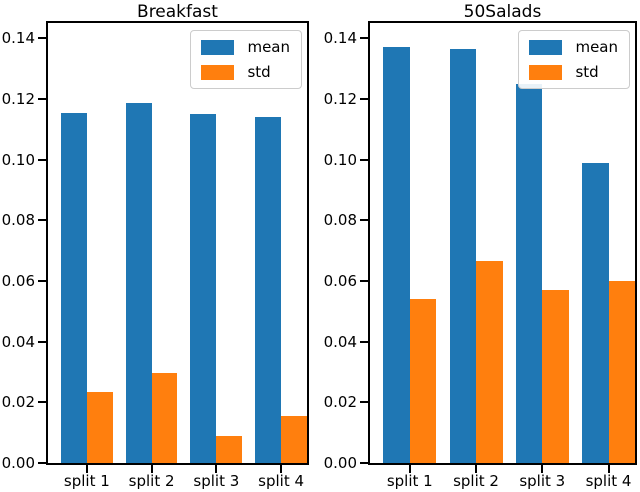  What do you see at coordinates (177, 12) in the screenshot?
I see `subplot-title-breakfast: Breakfast` at bounding box center [177, 12].